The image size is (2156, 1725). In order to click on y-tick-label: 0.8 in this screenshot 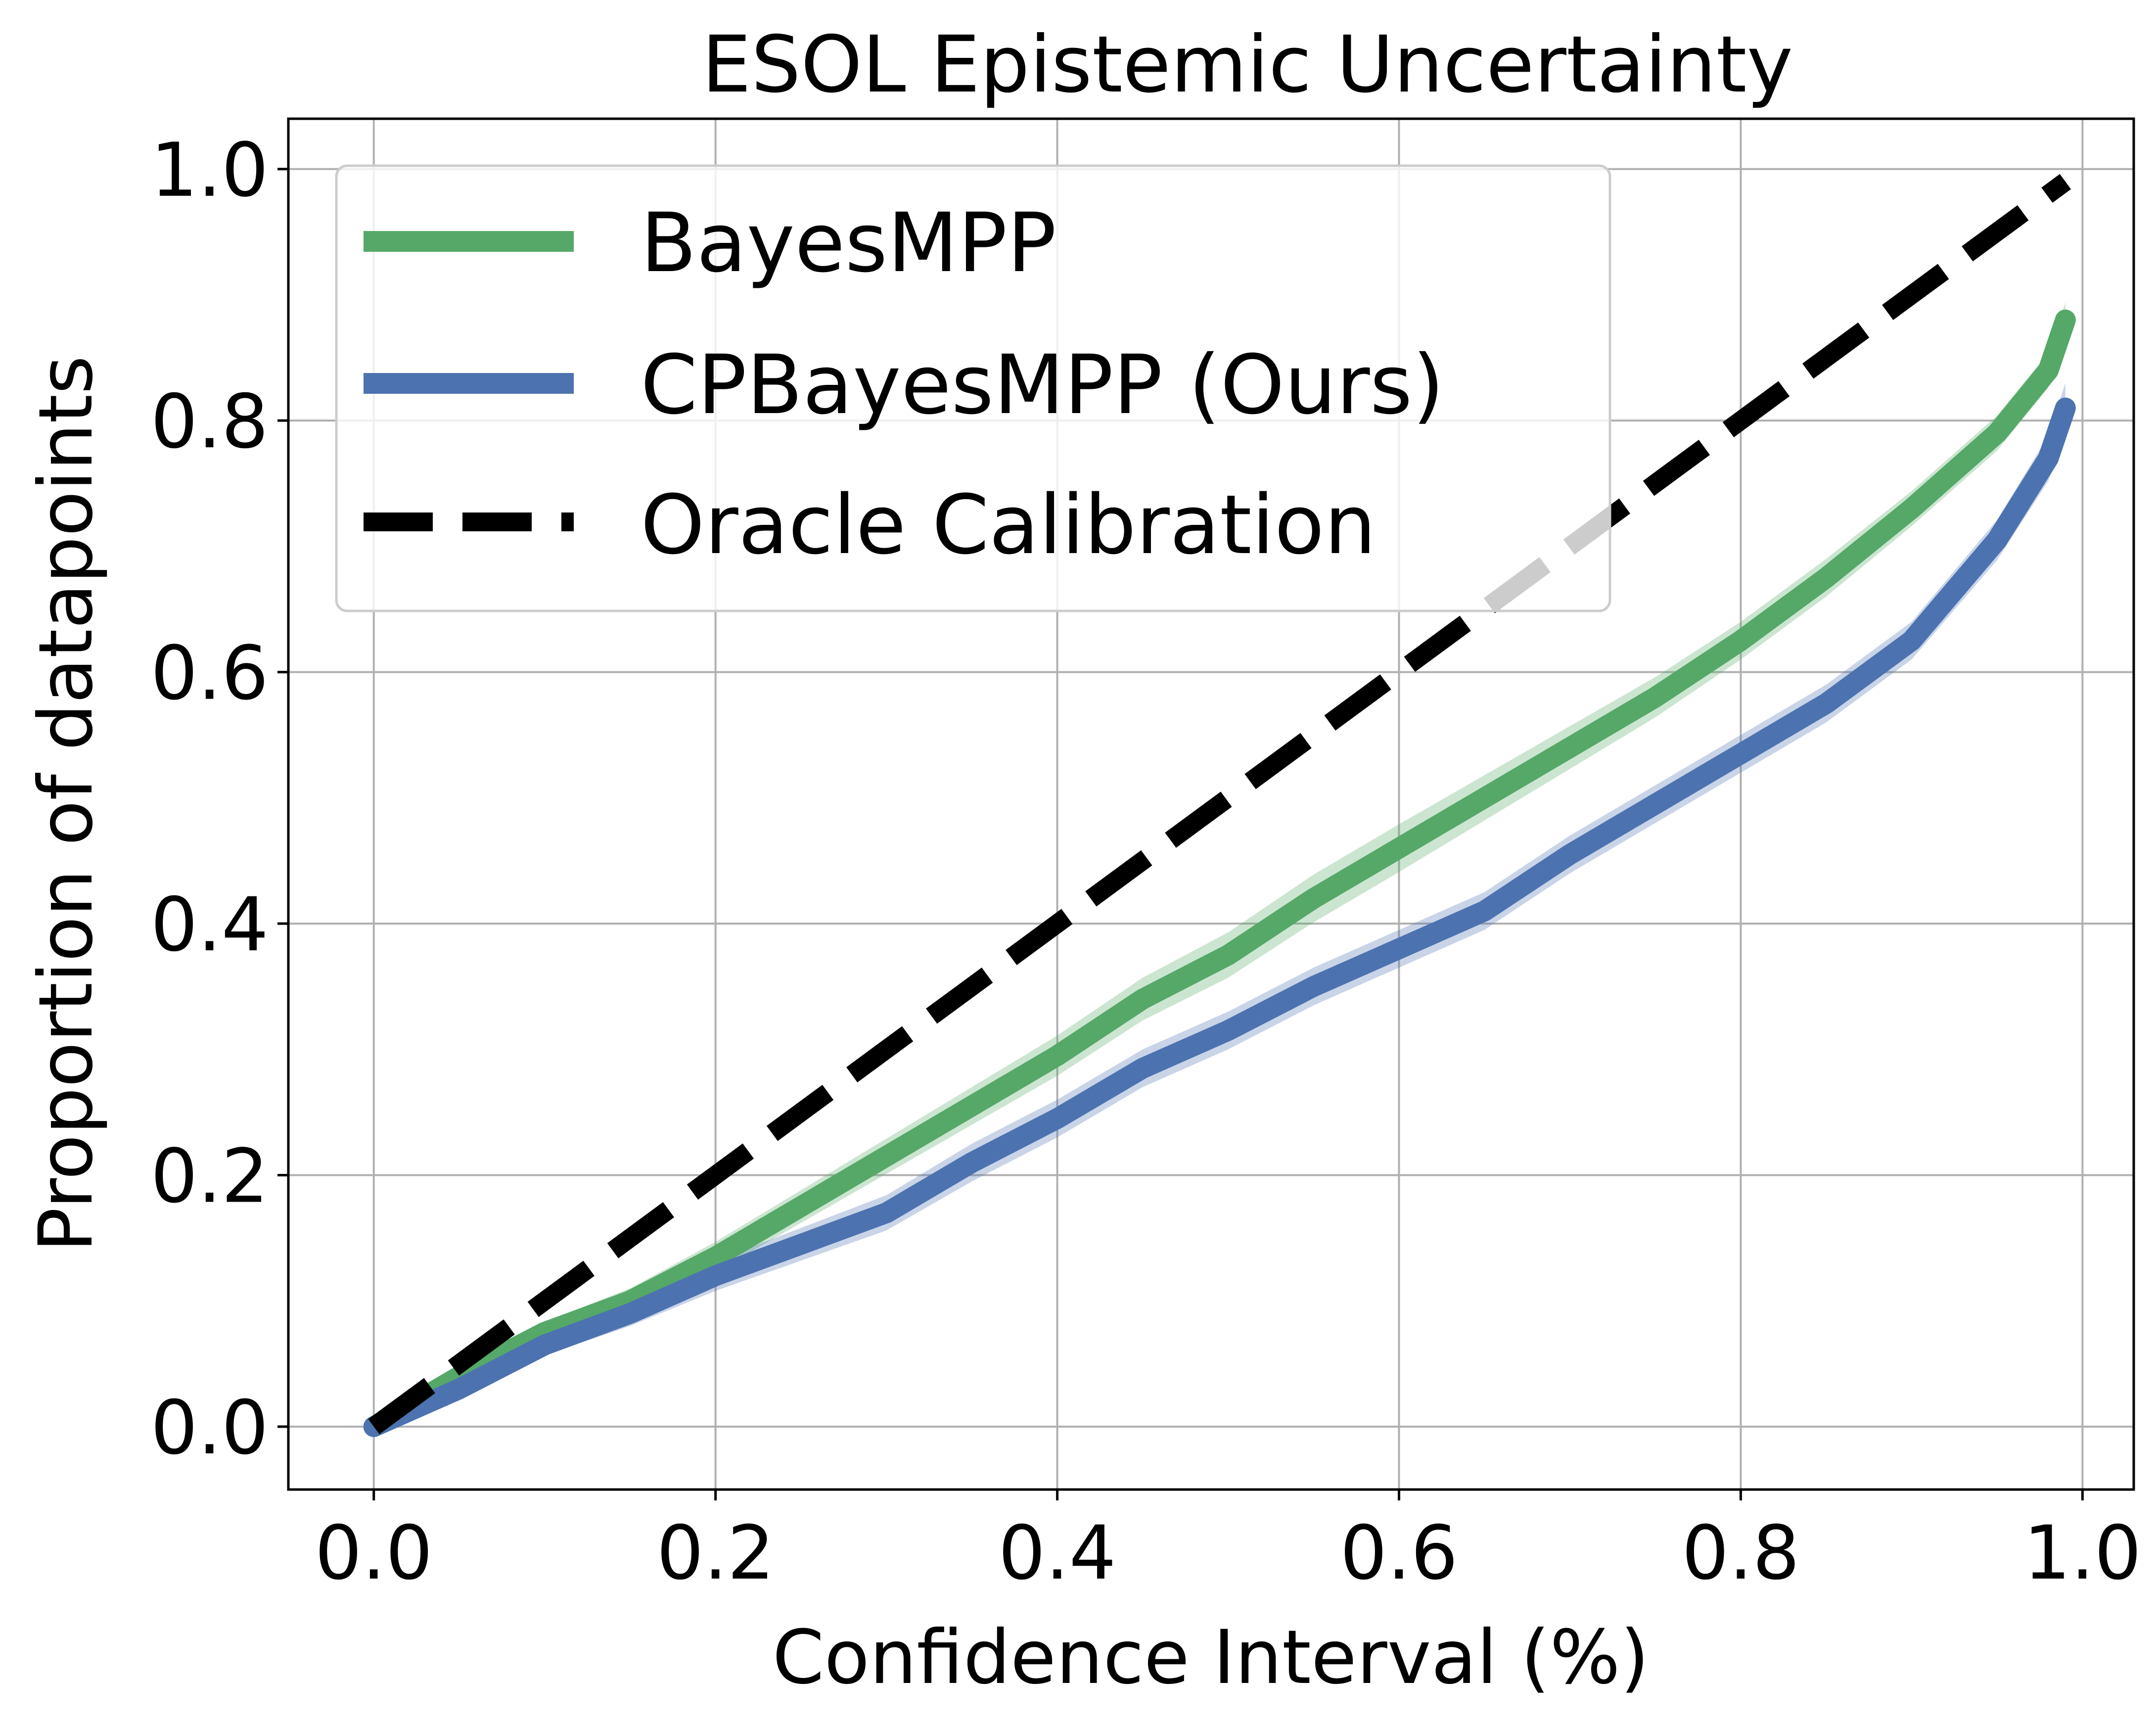, I will do `click(209, 422)`.